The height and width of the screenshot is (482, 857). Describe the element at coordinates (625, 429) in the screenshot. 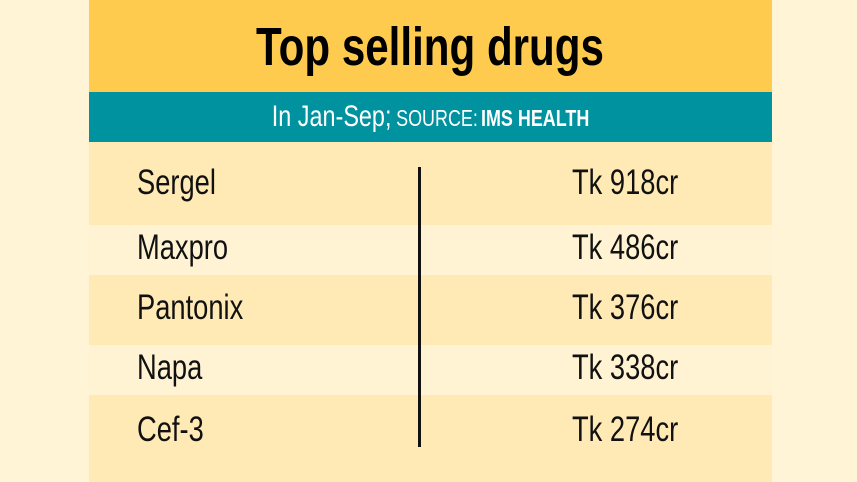

I see `drug-sales: Tk 274cr` at that location.